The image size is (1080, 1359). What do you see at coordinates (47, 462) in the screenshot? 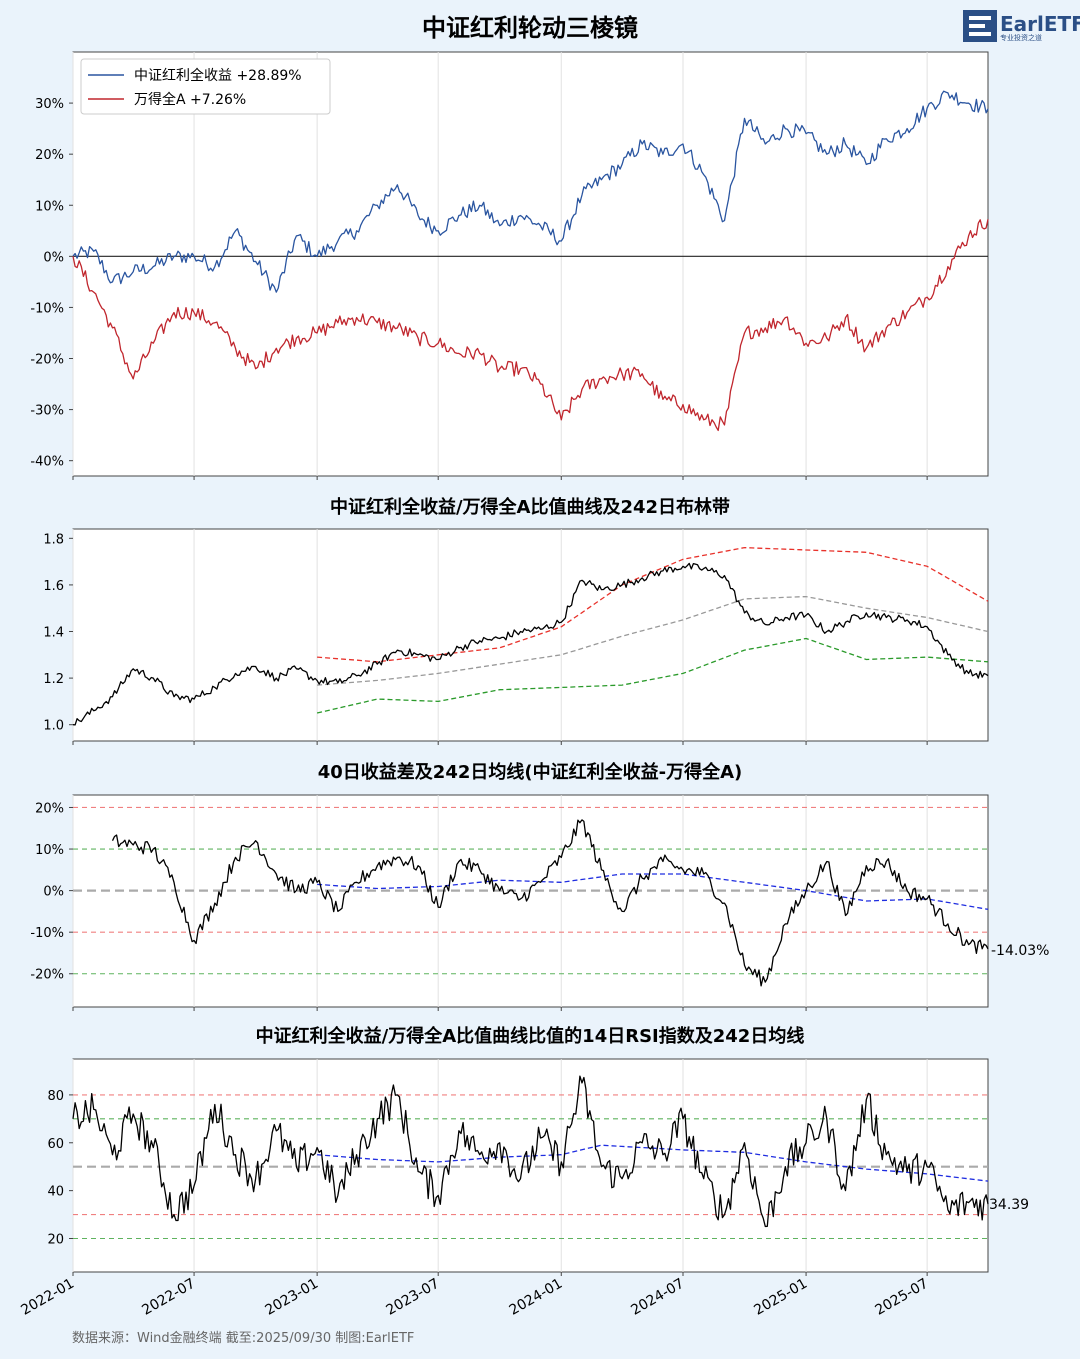
I see `y-tick-label: -40%` at bounding box center [47, 462].